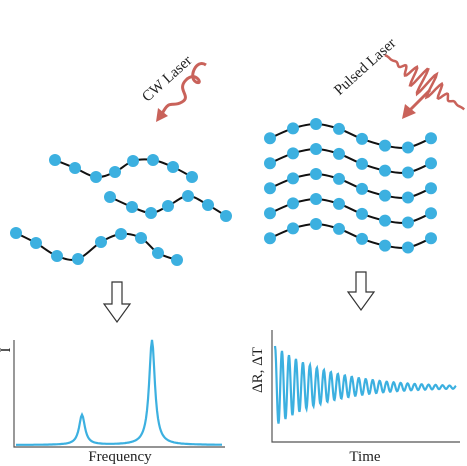 The image size is (467, 466). I want to click on pulsed-label: Pulsed Laser, so click(365, 66).